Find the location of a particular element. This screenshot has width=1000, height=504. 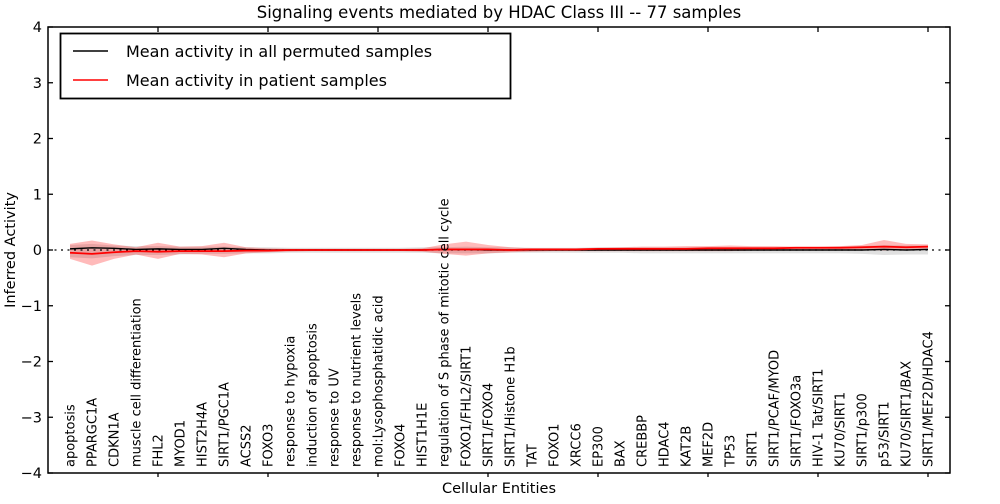

x-category-label: CDKN1A is located at coordinates (115, 439).